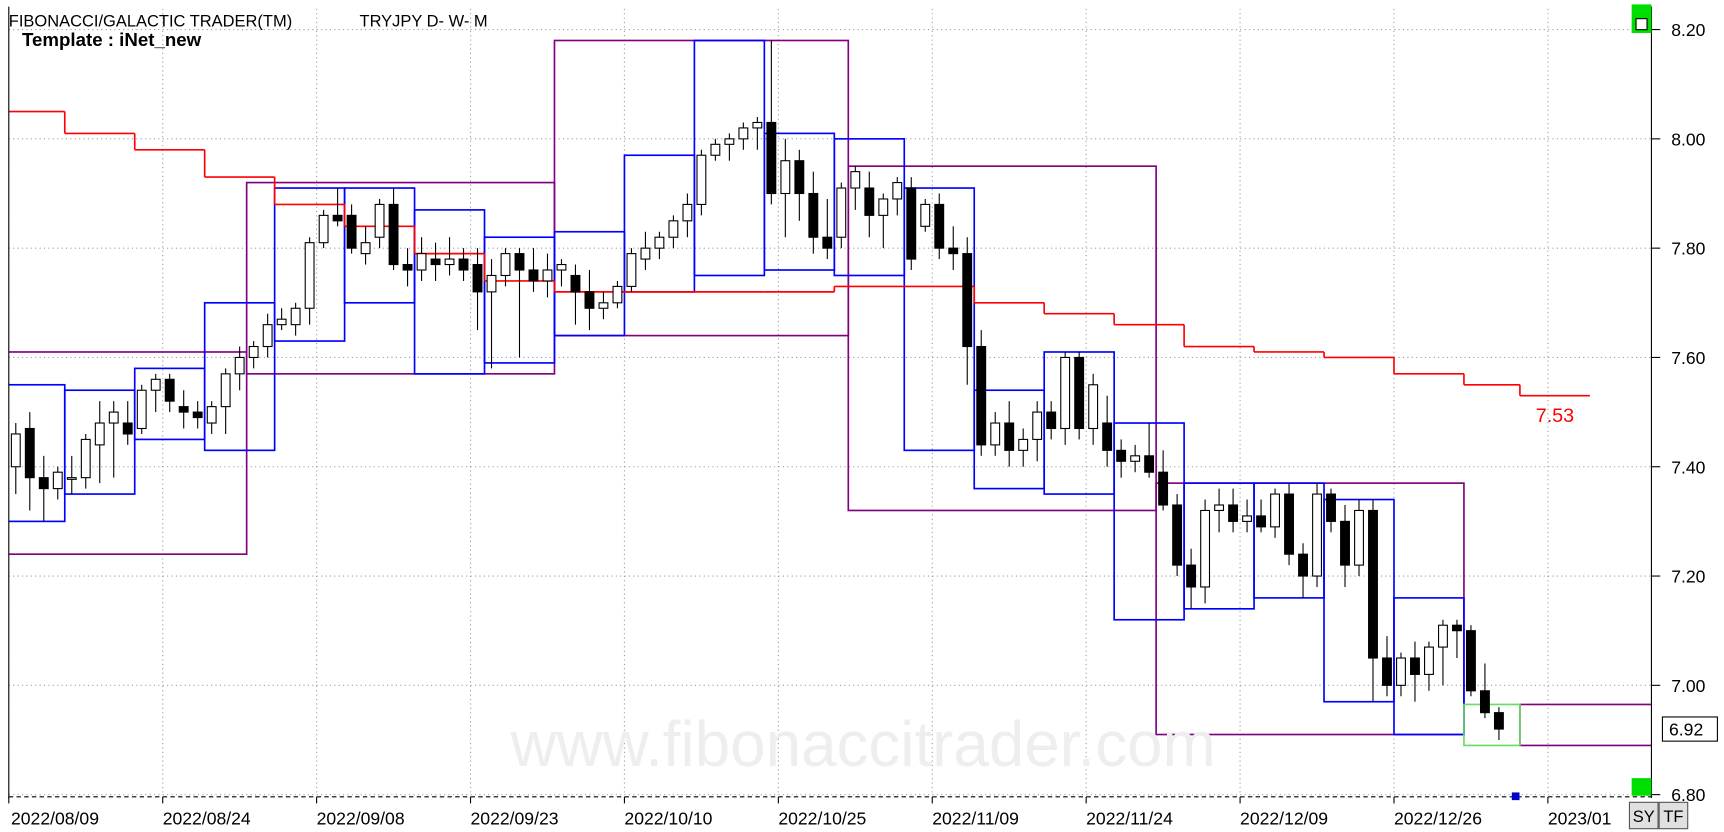 The height and width of the screenshot is (832, 1724). I want to click on sy-button-label: SY, so click(1644, 817).